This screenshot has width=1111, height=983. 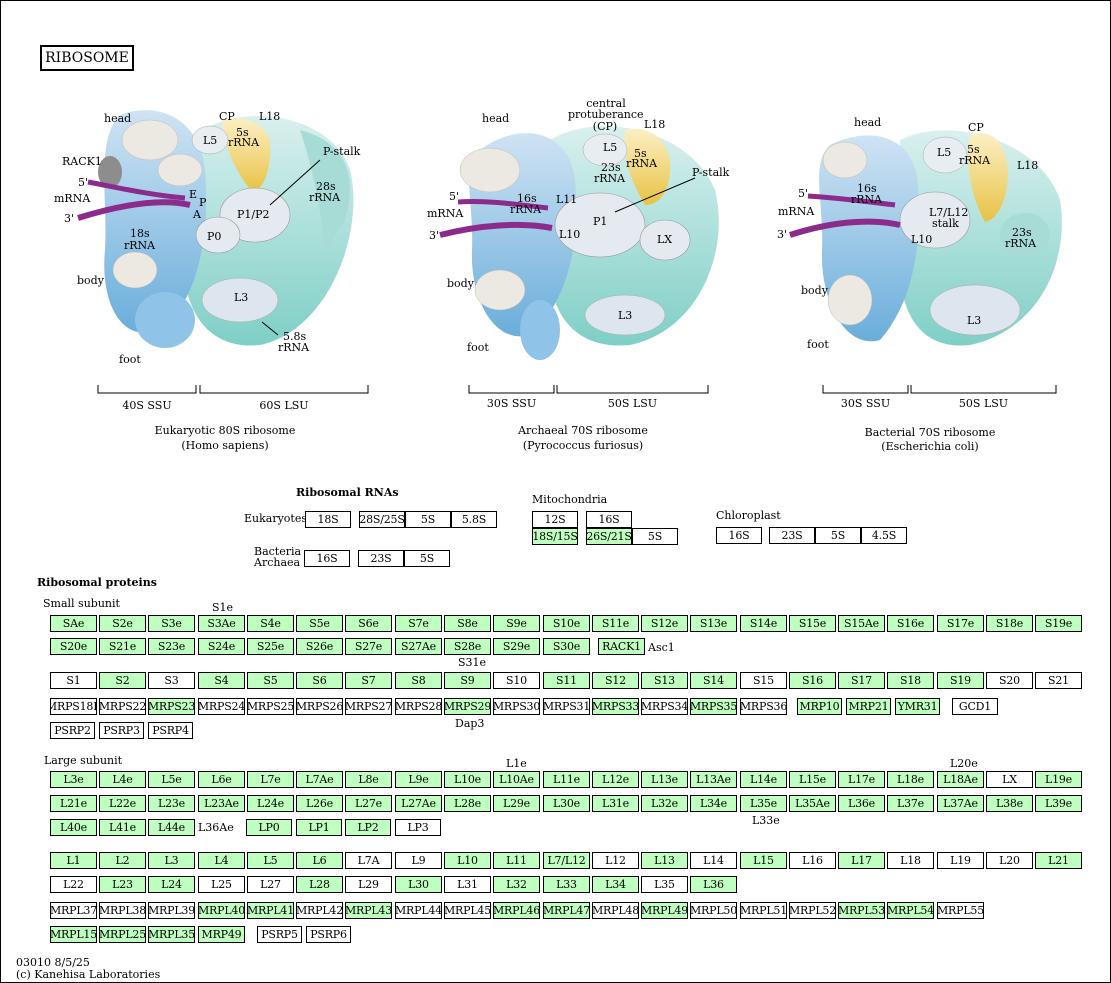 I want to click on gene-box-s6: S6, so click(x=319, y=680).